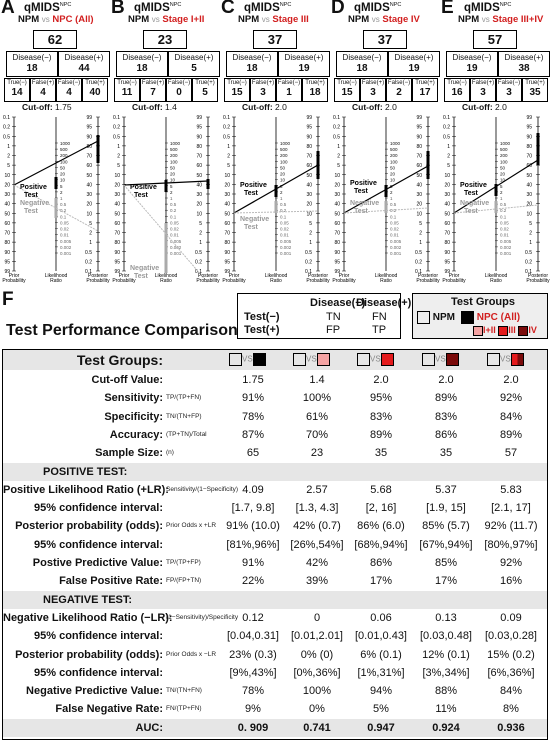 This screenshot has width=550, height=740. I want to click on row-value: 5.68, so click(381, 489).